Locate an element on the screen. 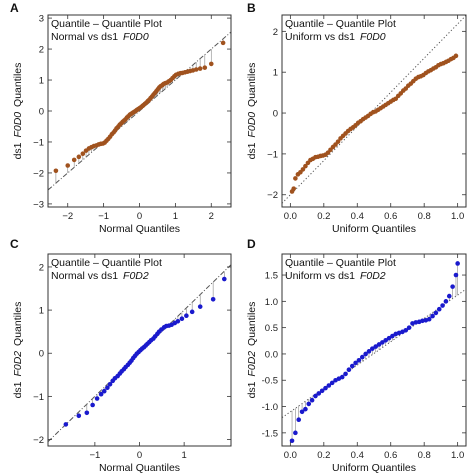 The image size is (474, 474). x-tick-label: −2 is located at coordinates (67, 216).